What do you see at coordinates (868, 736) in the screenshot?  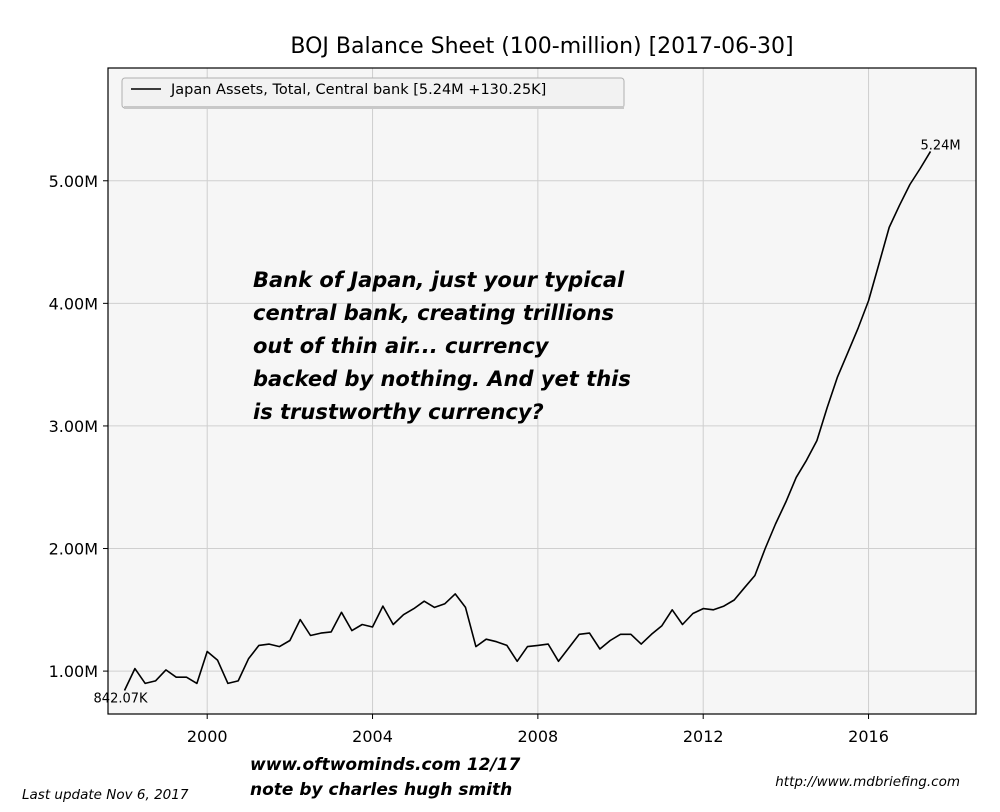 I see `x-tick-label: 2016` at bounding box center [868, 736].